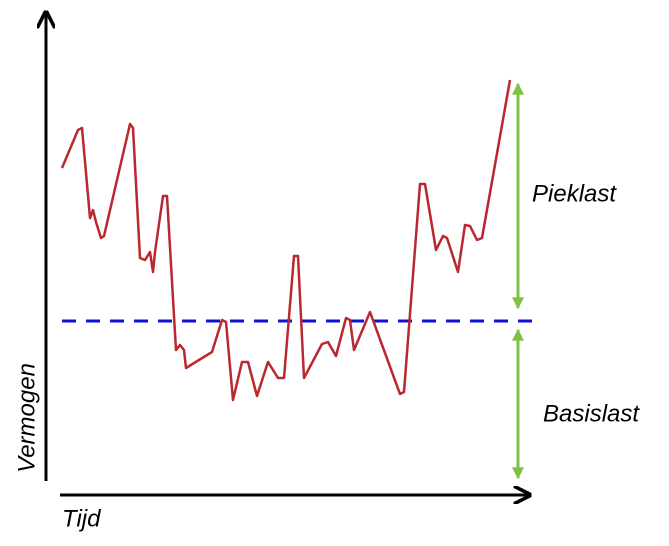 The height and width of the screenshot is (546, 669). I want to click on x-axis-label: Tijd, so click(81, 518).